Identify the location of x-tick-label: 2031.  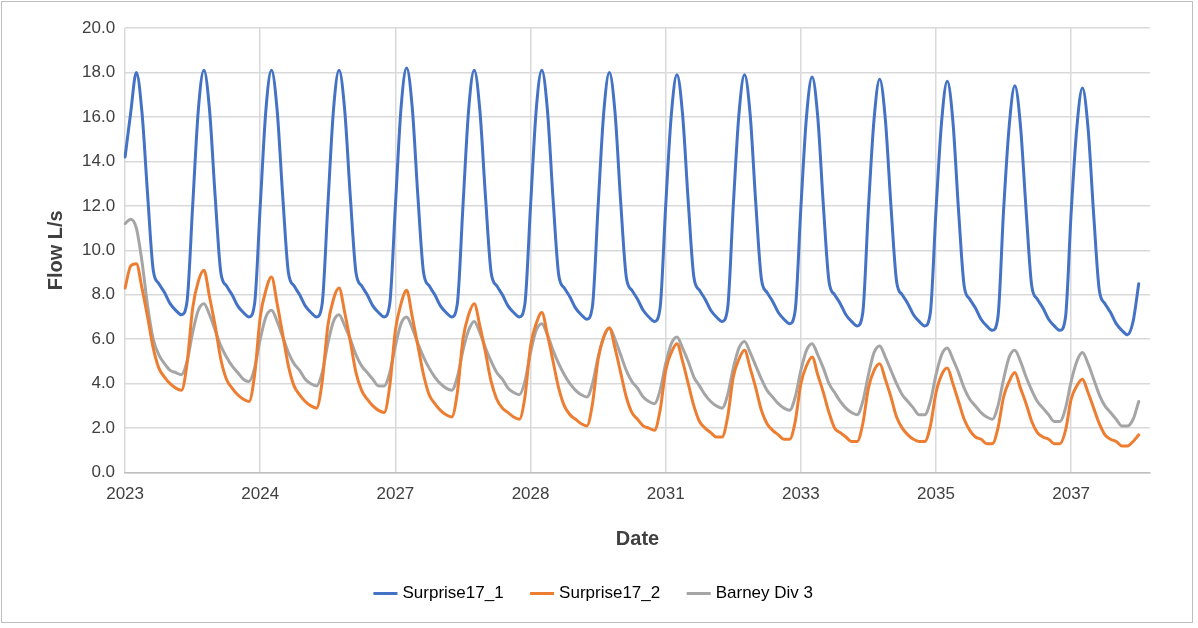
(665, 494).